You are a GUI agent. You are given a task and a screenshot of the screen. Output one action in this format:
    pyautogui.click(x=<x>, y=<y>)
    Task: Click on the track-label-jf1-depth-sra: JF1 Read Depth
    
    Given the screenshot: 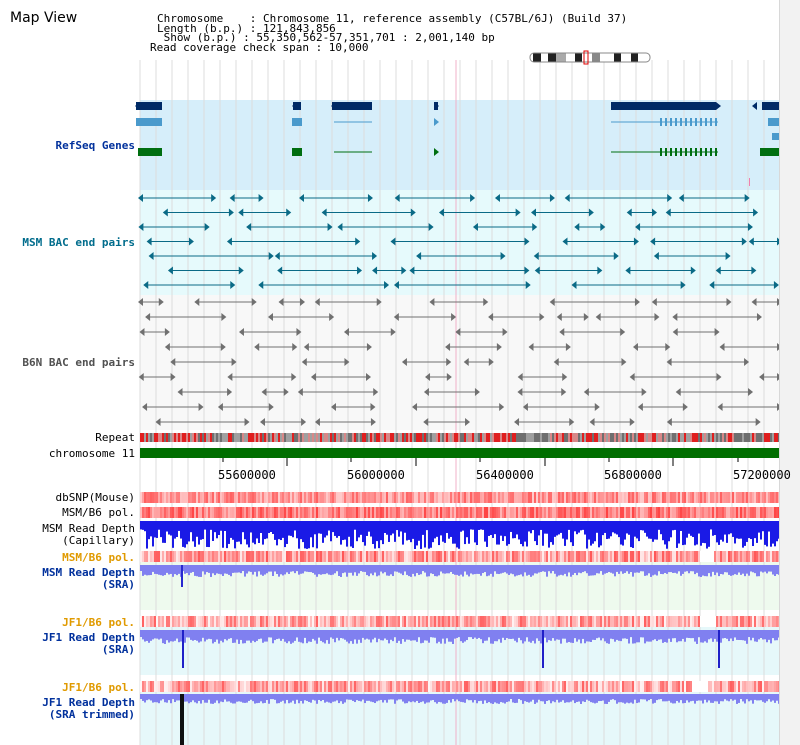 What is the action you would take?
    pyautogui.click(x=88, y=637)
    